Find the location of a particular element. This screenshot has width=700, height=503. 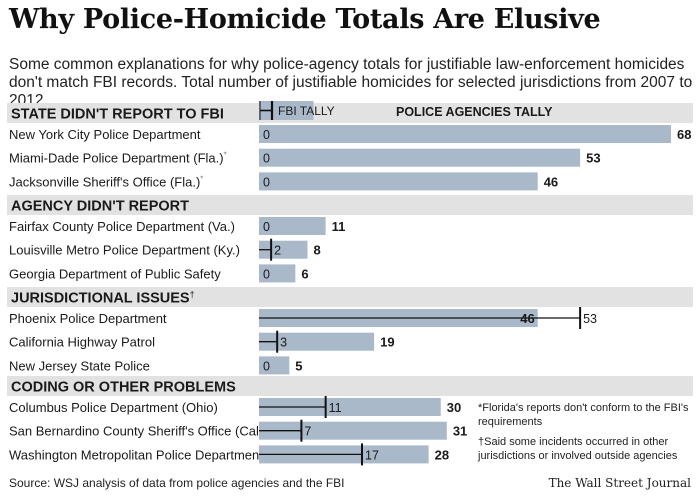

chart-title: Why Police-Homicide Totals Are Elusive is located at coordinates (305, 19).